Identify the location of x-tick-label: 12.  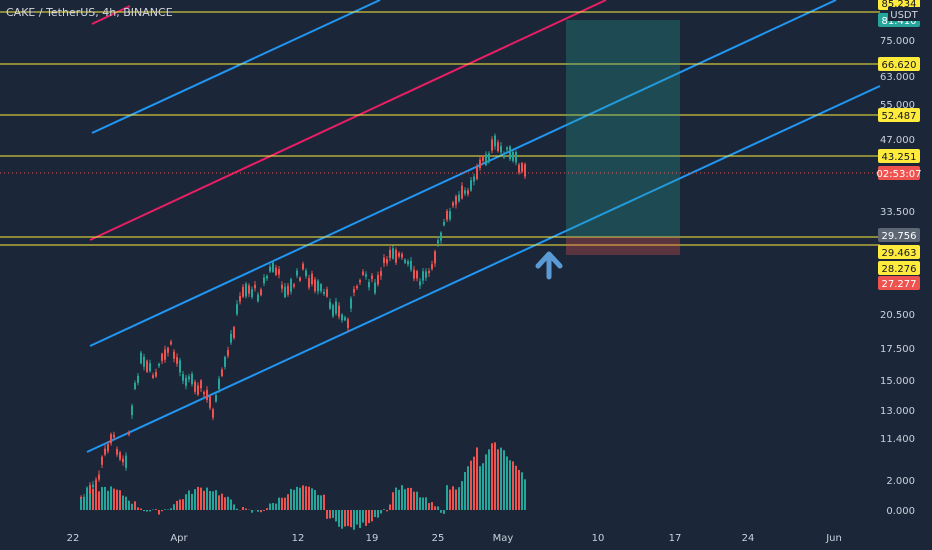
(298, 538).